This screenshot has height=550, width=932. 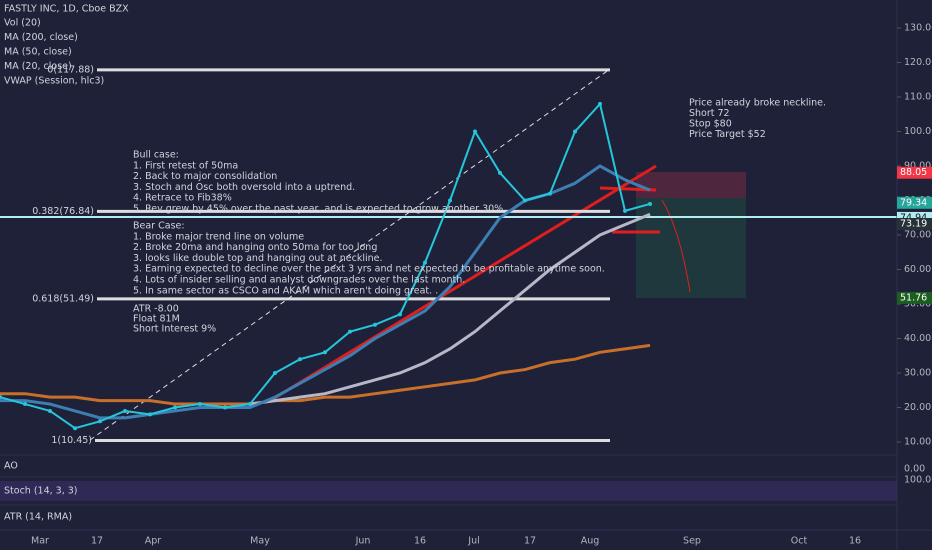 I want to click on chart-title: FASTLY INC, 1D, Cboe BZX, so click(x=66, y=9).